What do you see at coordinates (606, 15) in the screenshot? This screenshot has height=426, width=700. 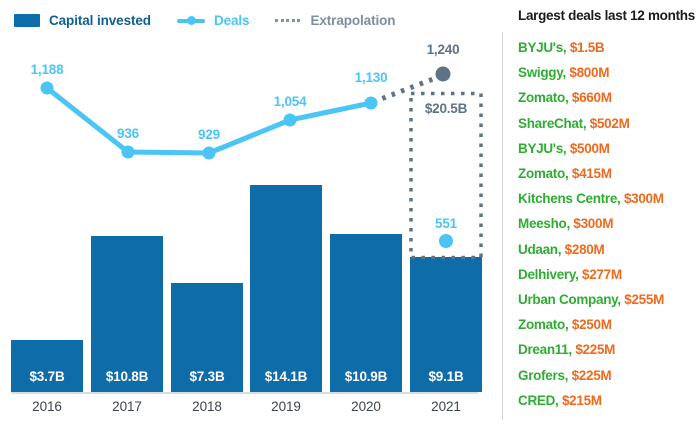 I see `panel-title: Largest deals last 12 months` at bounding box center [606, 15].